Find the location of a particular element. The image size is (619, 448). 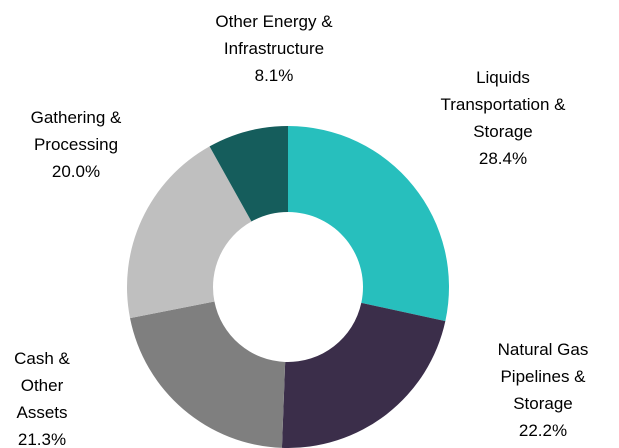

category-name: Natural Gas Pipelines & Storage is located at coordinates (543, 376).